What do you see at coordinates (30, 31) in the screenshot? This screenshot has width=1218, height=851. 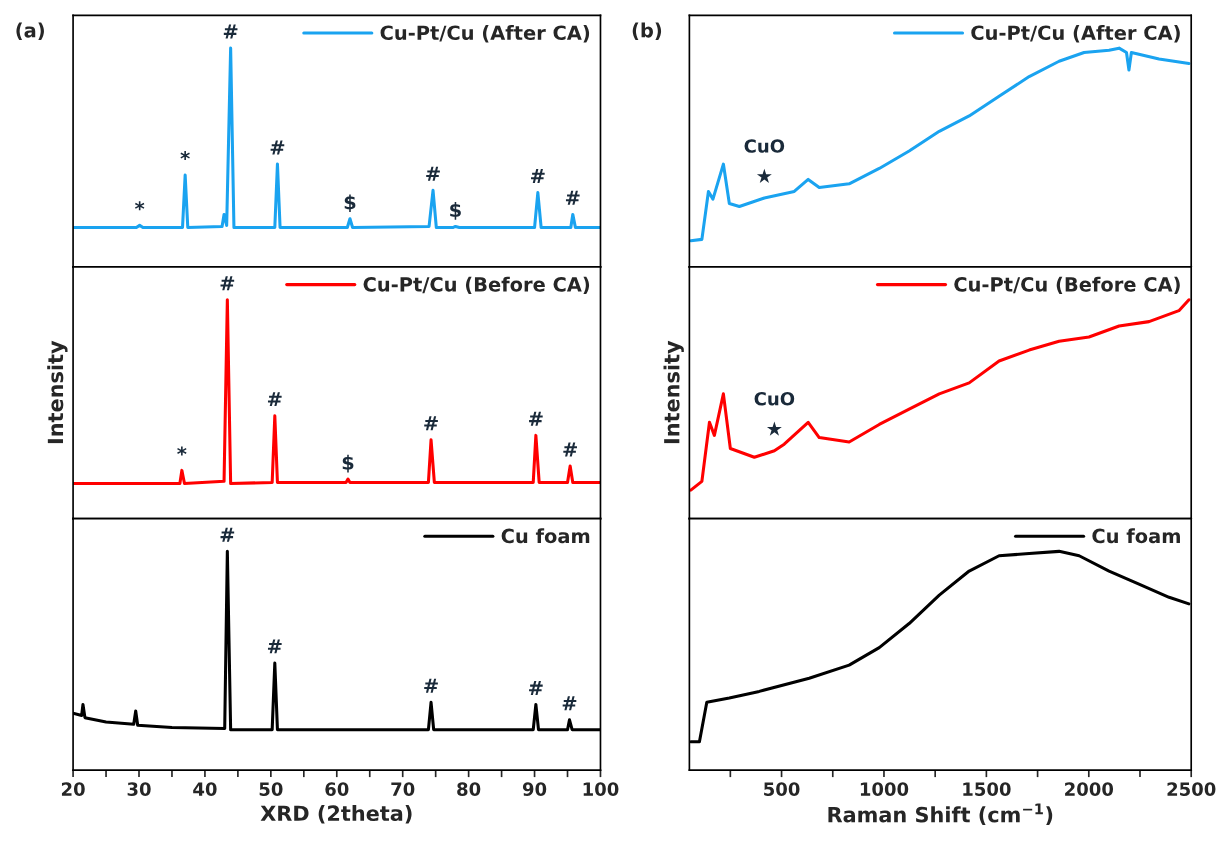 I see `text: (a)` at bounding box center [30, 31].